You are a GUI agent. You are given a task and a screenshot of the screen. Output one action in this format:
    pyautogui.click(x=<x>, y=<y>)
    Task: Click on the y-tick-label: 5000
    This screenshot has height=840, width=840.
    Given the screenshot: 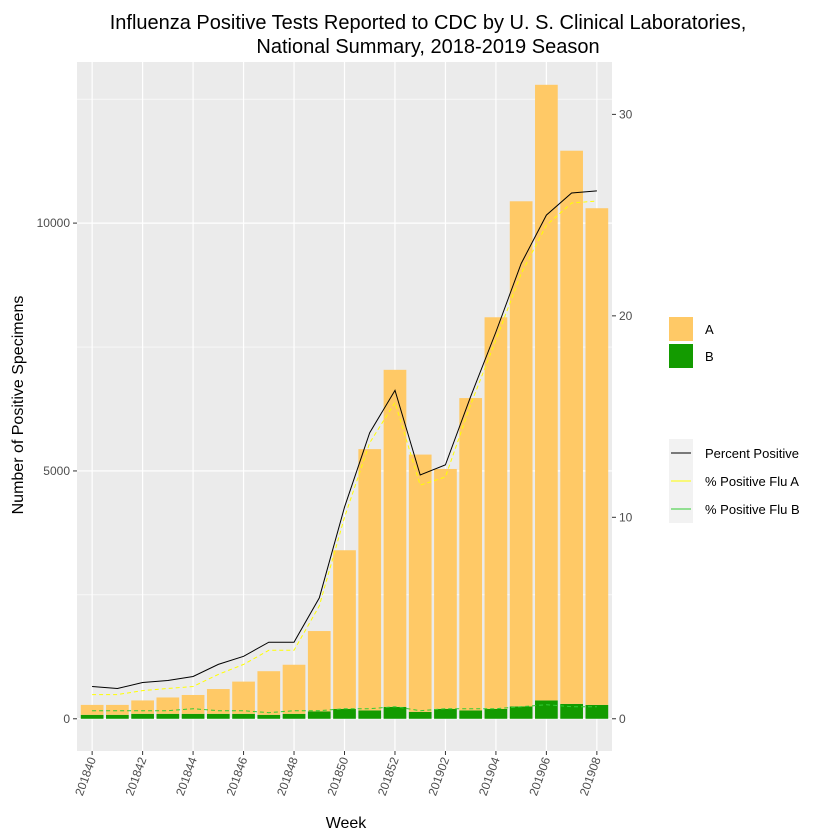 What is the action you would take?
    pyautogui.click(x=56, y=471)
    